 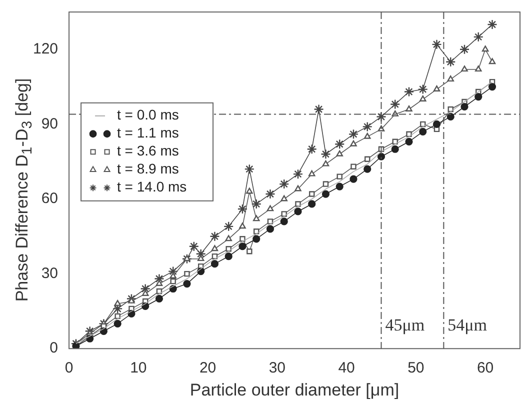 I want to click on legend-label: t = 14.0 ms, so click(x=152, y=186).